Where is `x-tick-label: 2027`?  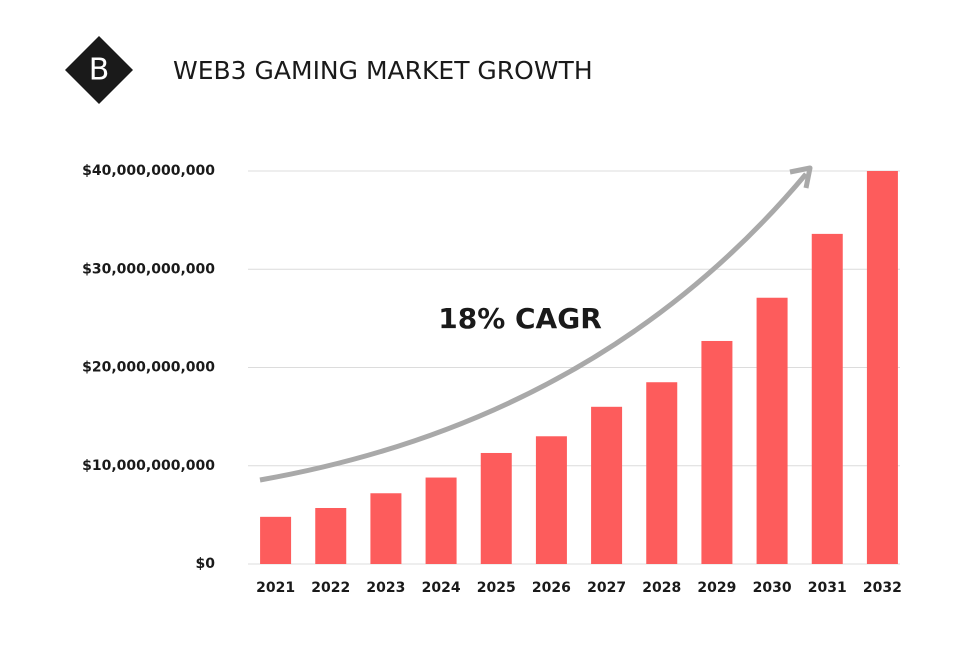
x-tick-label: 2027 is located at coordinates (606, 588).